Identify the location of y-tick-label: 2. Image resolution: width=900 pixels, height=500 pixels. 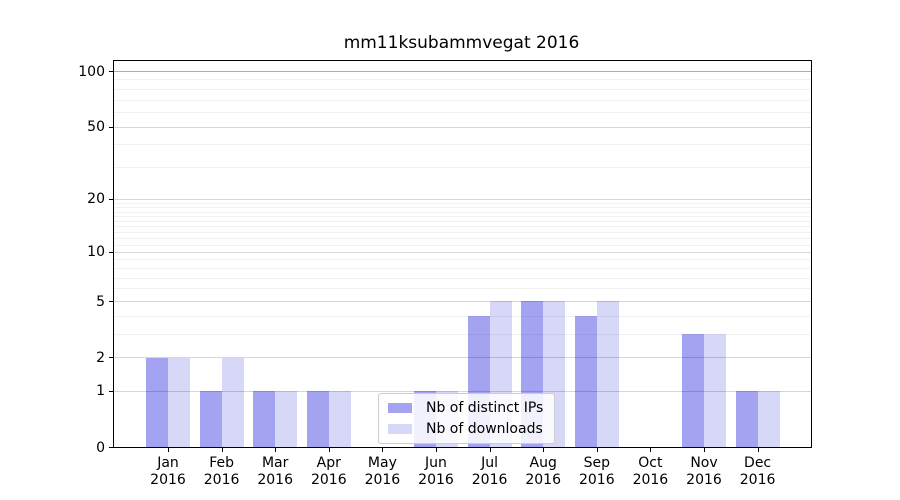
(100, 357).